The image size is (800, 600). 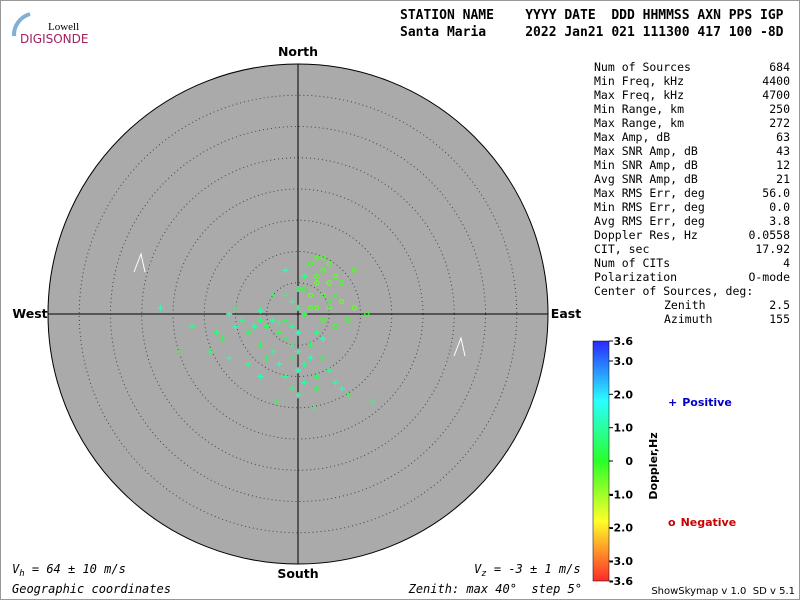 I want to click on coords-label: Geographic coordinates, so click(x=91, y=589).